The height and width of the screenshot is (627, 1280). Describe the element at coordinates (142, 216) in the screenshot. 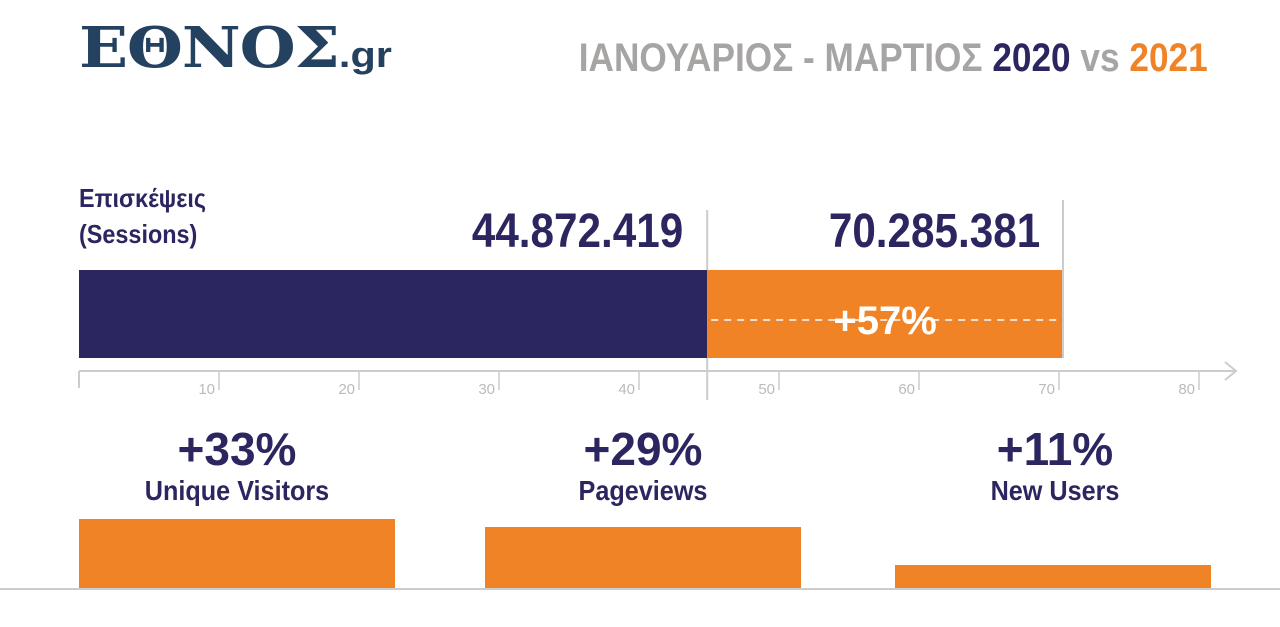

I see `sessions-label: Επισκέψεις (Sessions)` at that location.